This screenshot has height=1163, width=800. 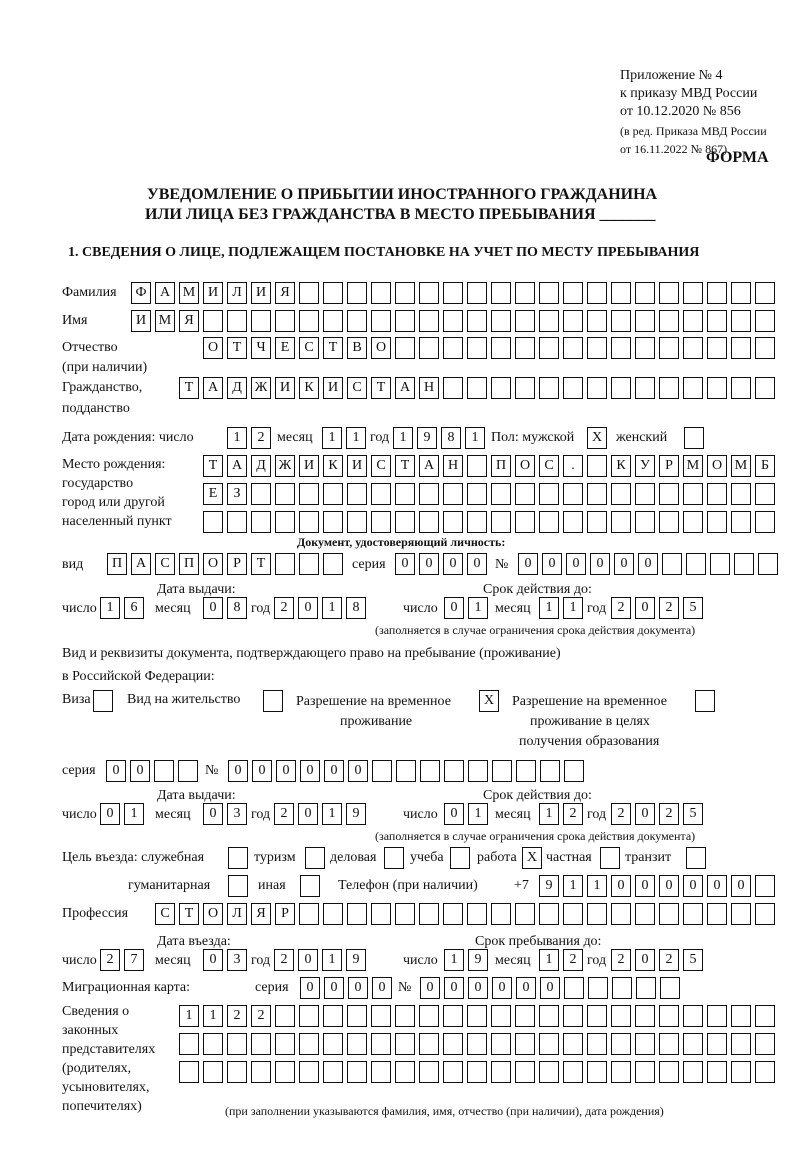 What do you see at coordinates (669, 466) in the screenshot?
I see `char-cell: Р` at bounding box center [669, 466].